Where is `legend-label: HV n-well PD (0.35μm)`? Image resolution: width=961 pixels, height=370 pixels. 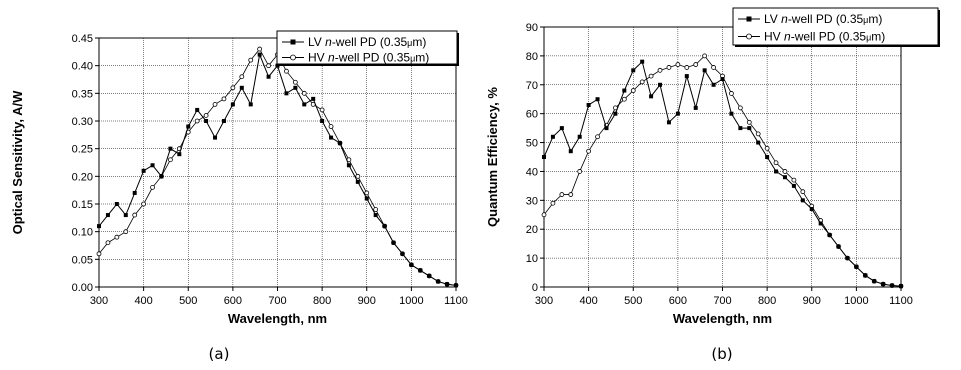
legend-label: HV n-well PD (0.35μm) is located at coordinates (368, 58).